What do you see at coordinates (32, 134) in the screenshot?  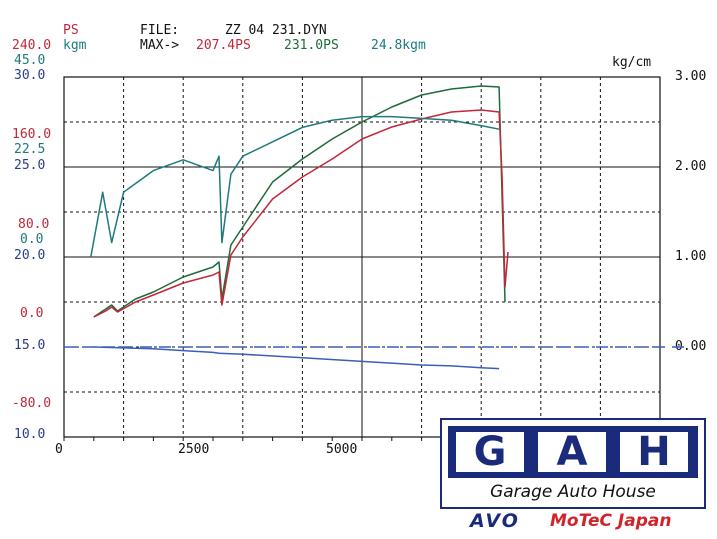 I see `ps-tick-label: 160.0` at bounding box center [32, 134].